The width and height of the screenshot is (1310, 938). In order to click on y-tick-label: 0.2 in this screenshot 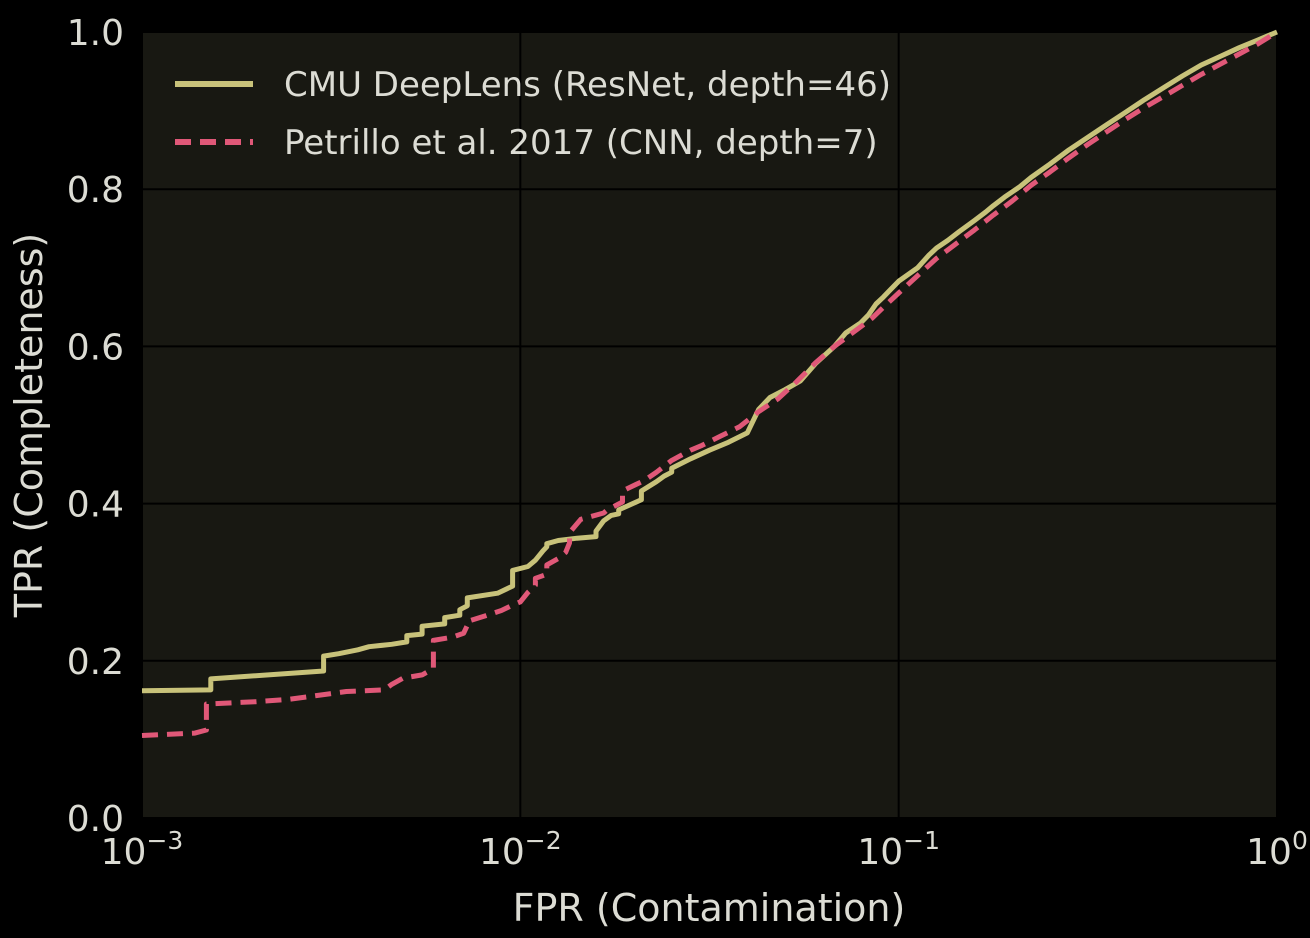, I will do `click(95, 662)`.